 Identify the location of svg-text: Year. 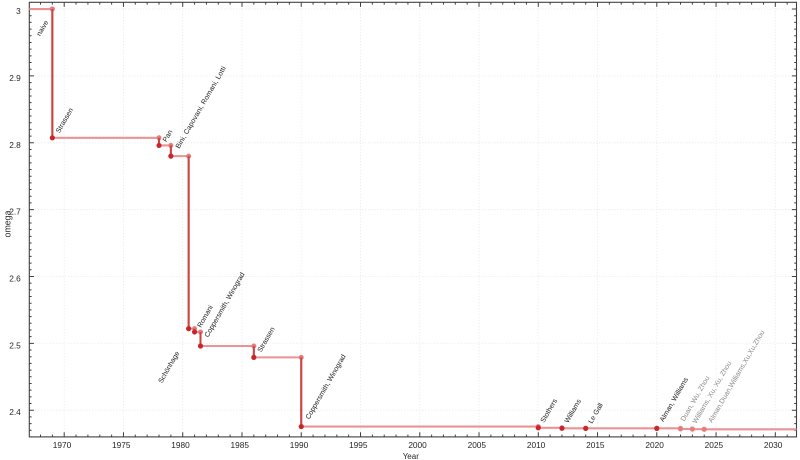
(411, 456).